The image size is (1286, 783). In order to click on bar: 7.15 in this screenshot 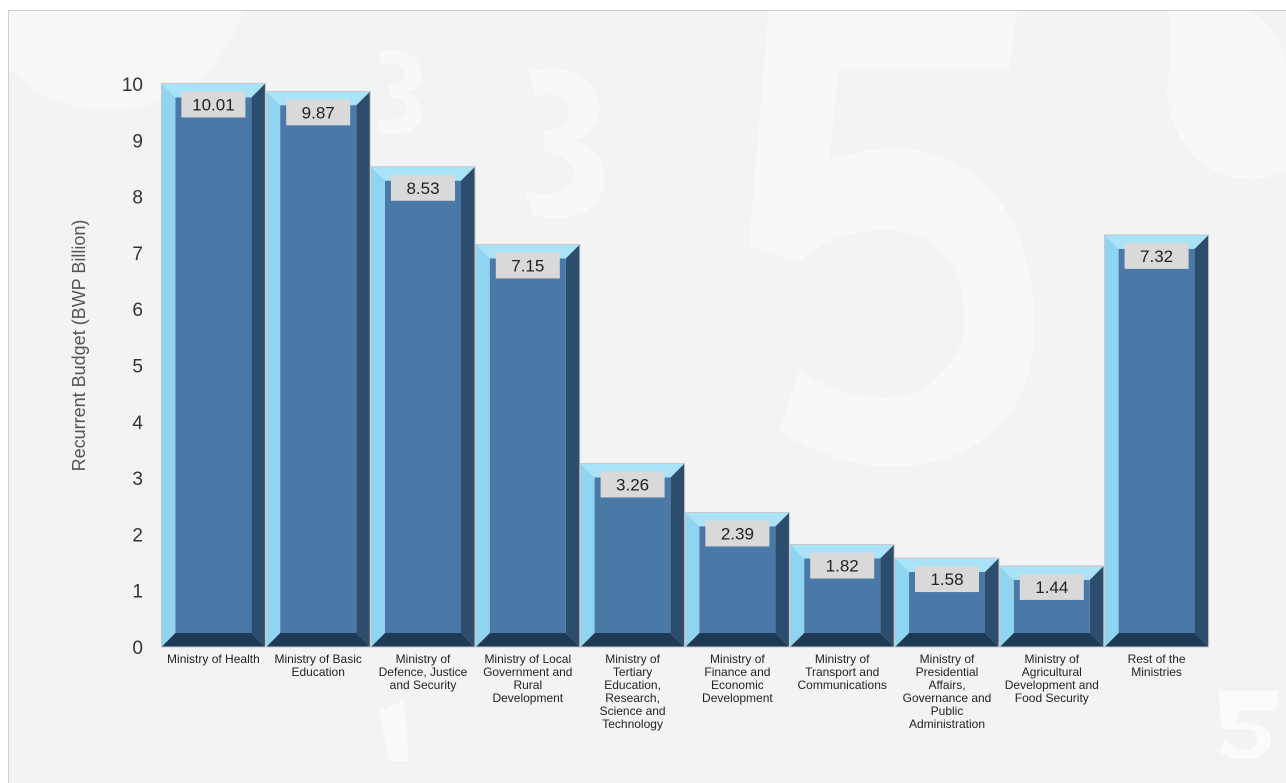, I will do `click(528, 445)`.